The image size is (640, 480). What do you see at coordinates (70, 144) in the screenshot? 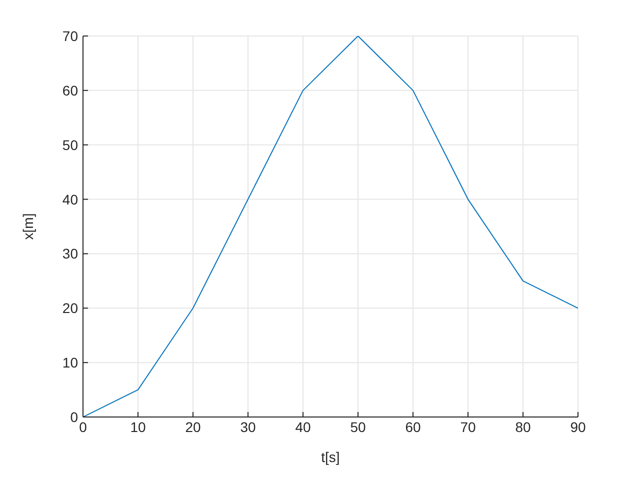
I see `y-tick-label: 50` at bounding box center [70, 144].